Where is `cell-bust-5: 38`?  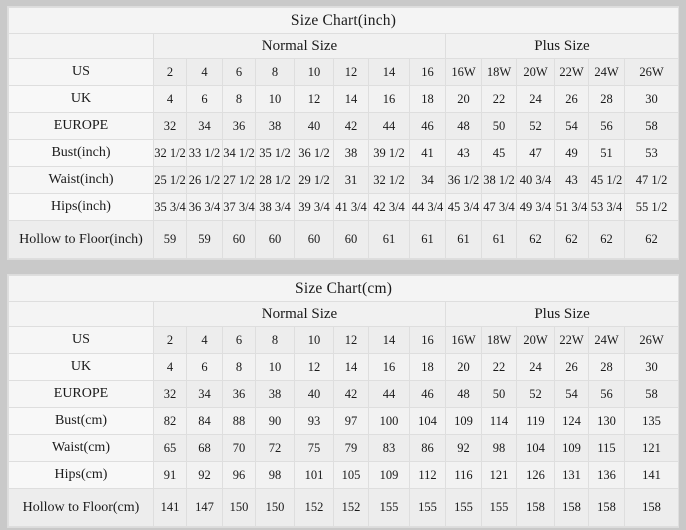
cell-bust-5: 38 is located at coordinates (351, 153).